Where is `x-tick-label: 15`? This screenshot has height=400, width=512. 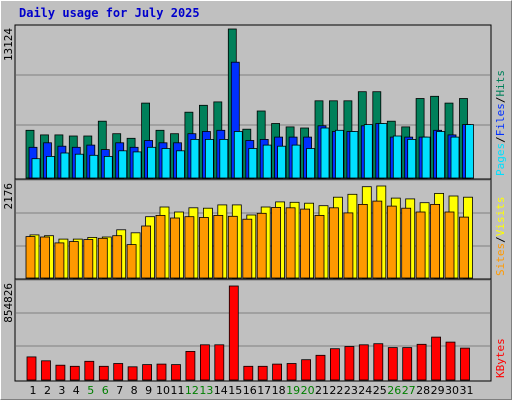
x-tick-label: 15 is located at coordinates (235, 390).